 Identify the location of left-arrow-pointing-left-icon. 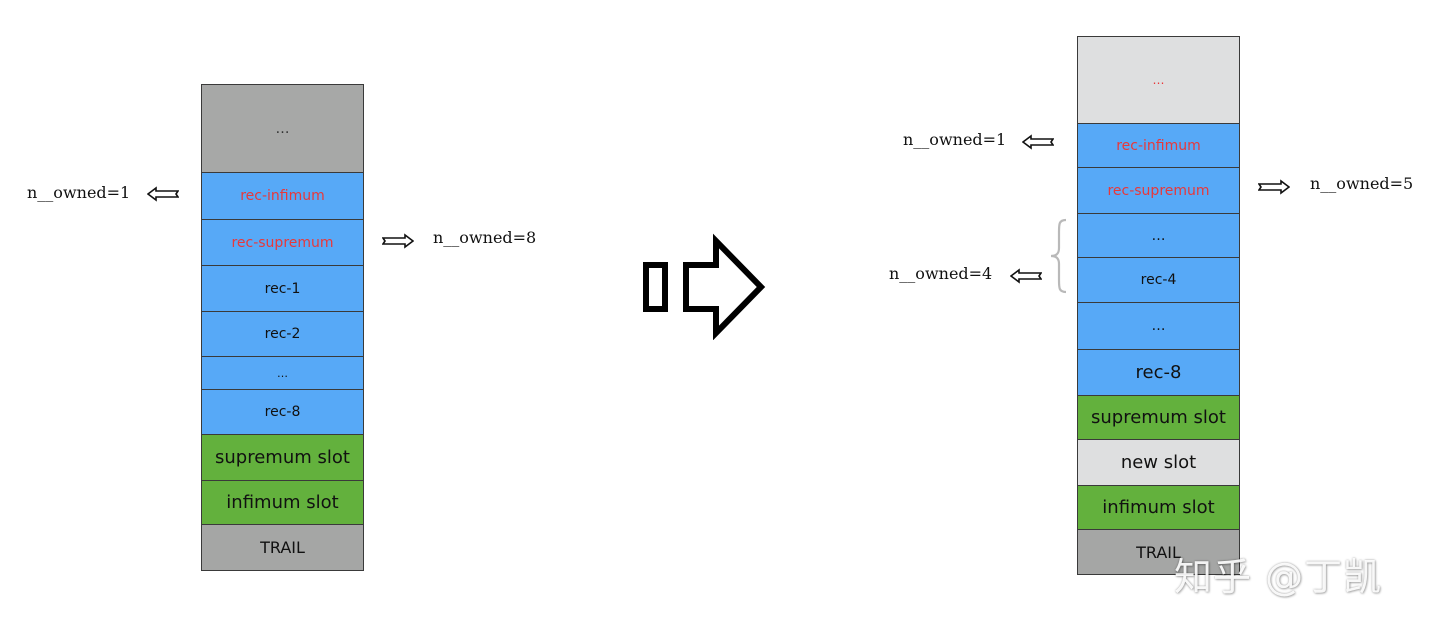
(163, 194).